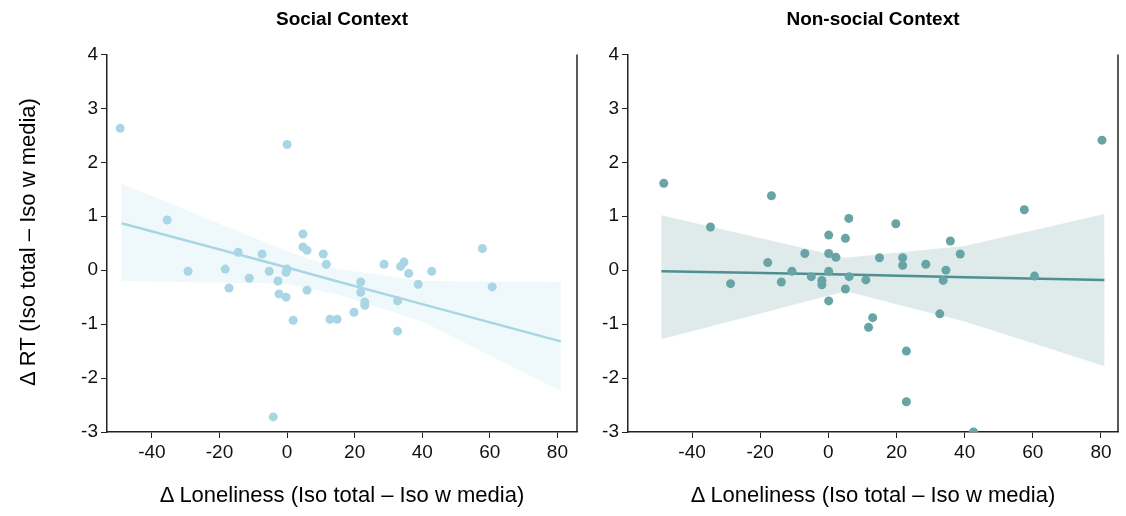  I want to click on y-axis-title: Δ RT (Iso total – Iso w media), so click(28, 242).